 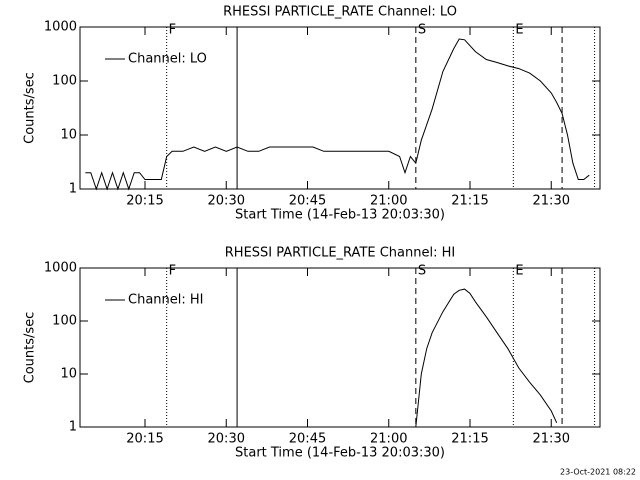 What do you see at coordinates (340, 12) in the screenshot?
I see `chart-title: RHESSI PARTICLE_RATE Channel: LO` at bounding box center [340, 12].